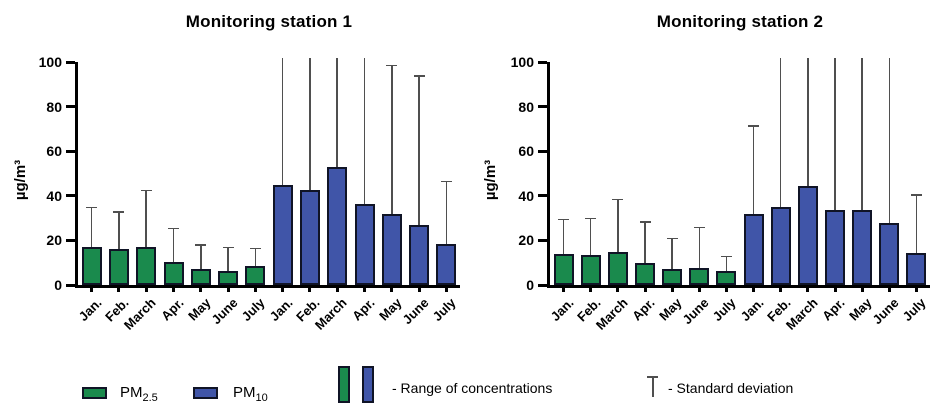 The width and height of the screenshot is (936, 409). Describe the element at coordinates (205, 393) in the screenshot. I see `legend-pm10-swatch` at that location.